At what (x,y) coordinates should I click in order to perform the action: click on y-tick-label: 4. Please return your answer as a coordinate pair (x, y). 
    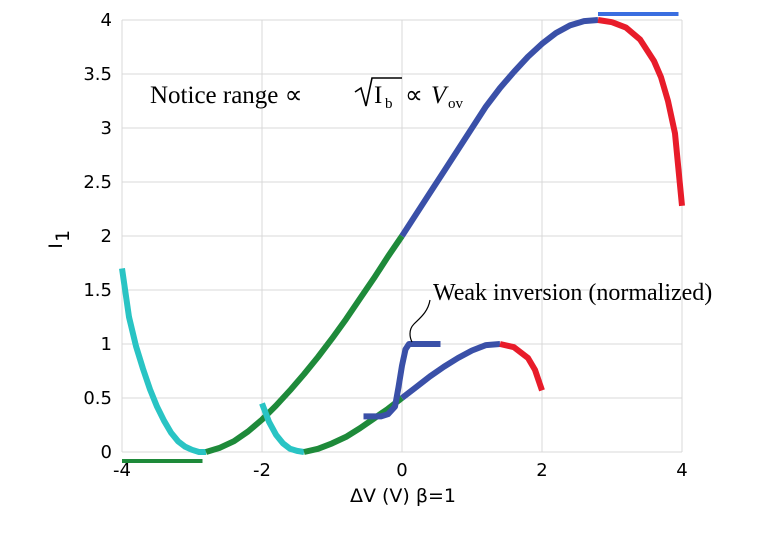
    Looking at the image, I should click on (106, 20).